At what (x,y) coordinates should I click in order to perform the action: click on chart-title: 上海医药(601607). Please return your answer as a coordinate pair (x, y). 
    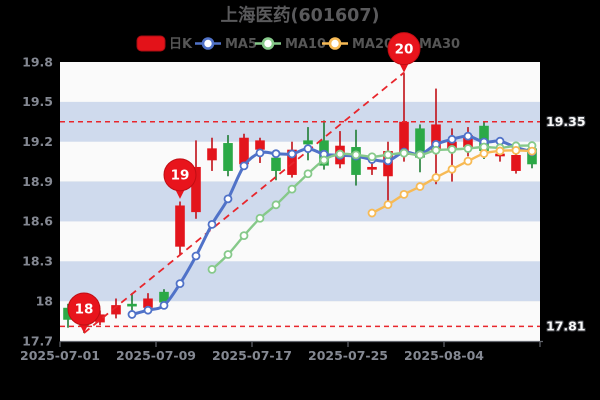
    Looking at the image, I should click on (299, 15).